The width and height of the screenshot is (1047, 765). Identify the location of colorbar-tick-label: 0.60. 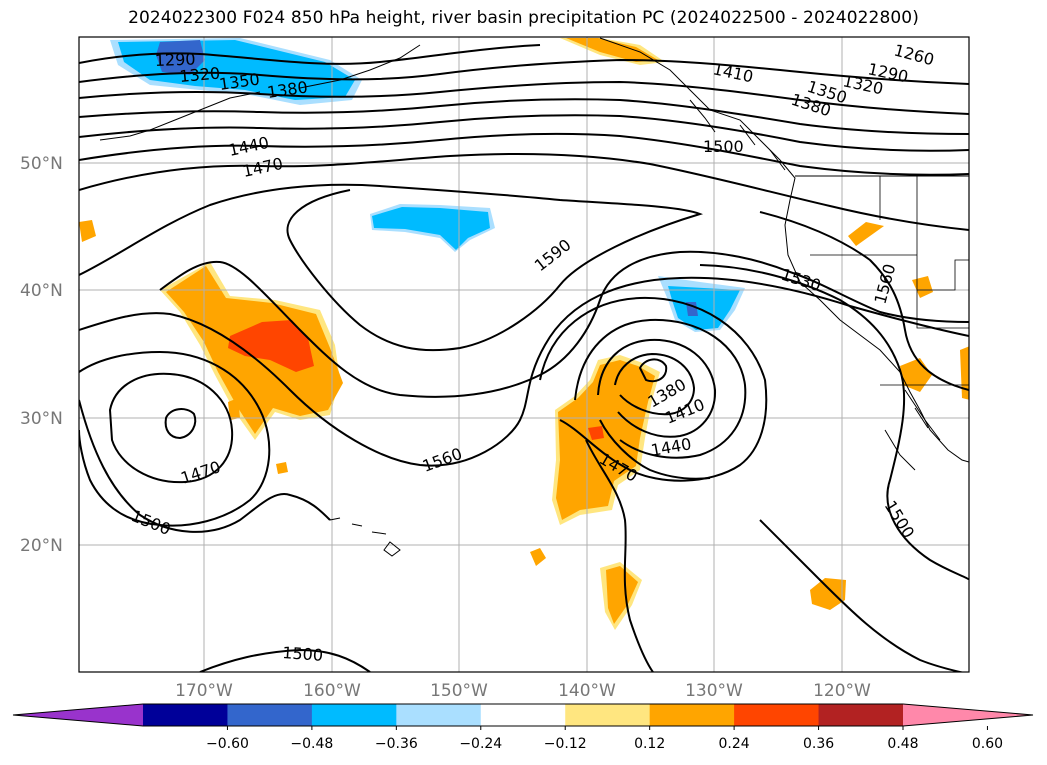
(987, 744).